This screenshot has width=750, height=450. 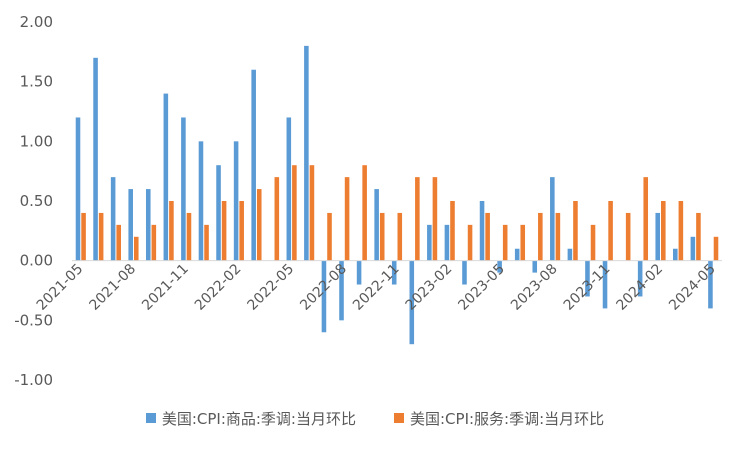 I want to click on x-tick-label: 2022-02, so click(x=218, y=287).